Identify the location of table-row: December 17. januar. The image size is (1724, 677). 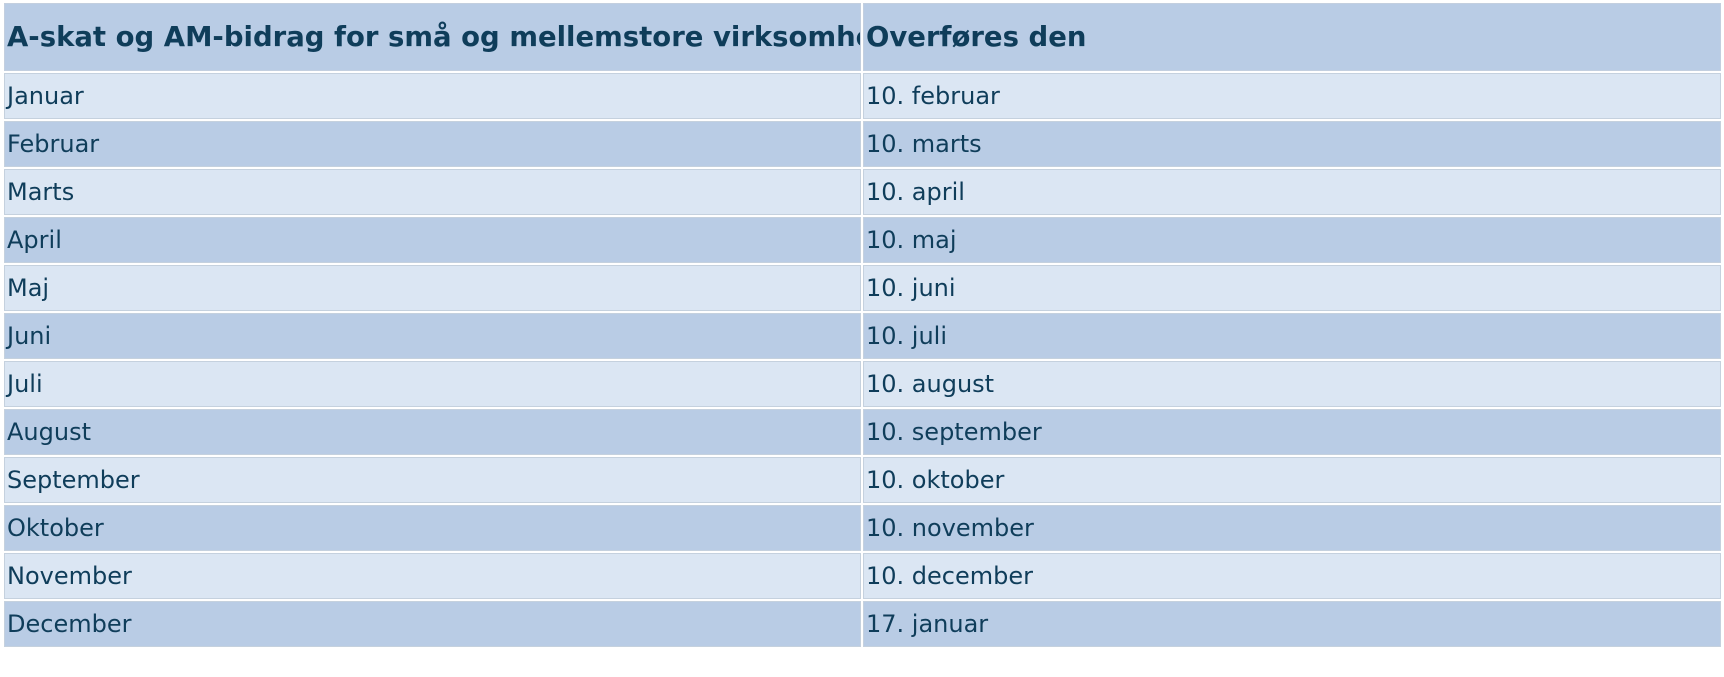
(862, 624).